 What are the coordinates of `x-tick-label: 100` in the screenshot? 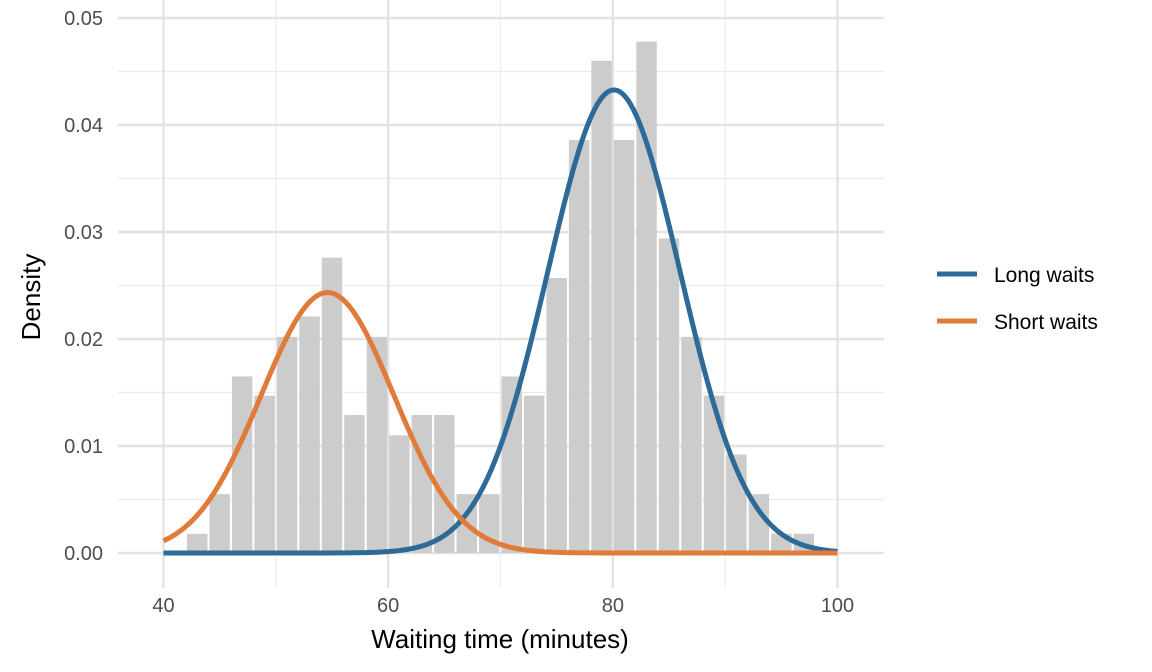 It's located at (837, 606).